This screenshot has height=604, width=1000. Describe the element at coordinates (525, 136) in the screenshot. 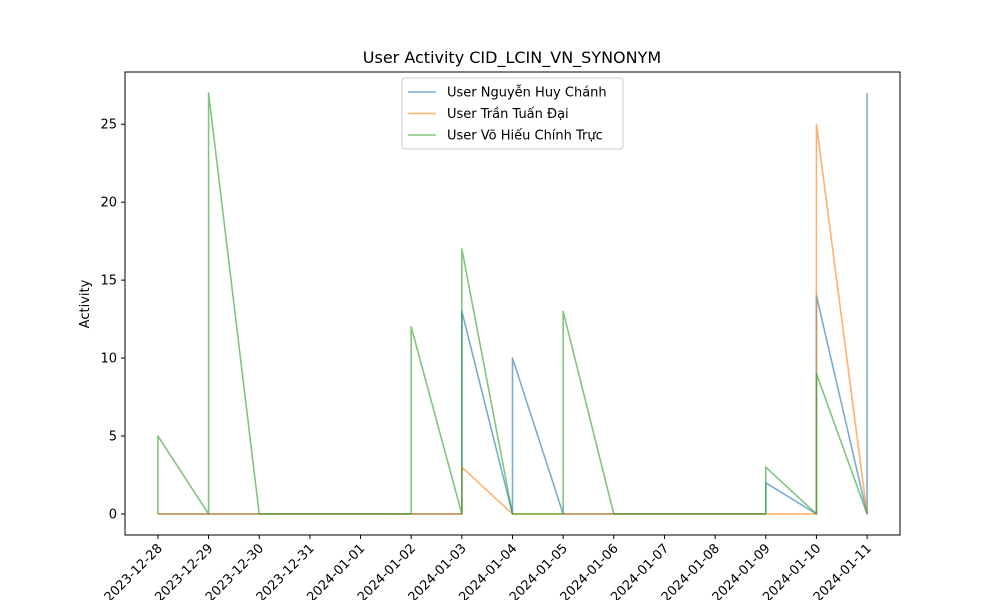

I see `legend-label-3: User Võ Hiếu Chính Trực` at that location.